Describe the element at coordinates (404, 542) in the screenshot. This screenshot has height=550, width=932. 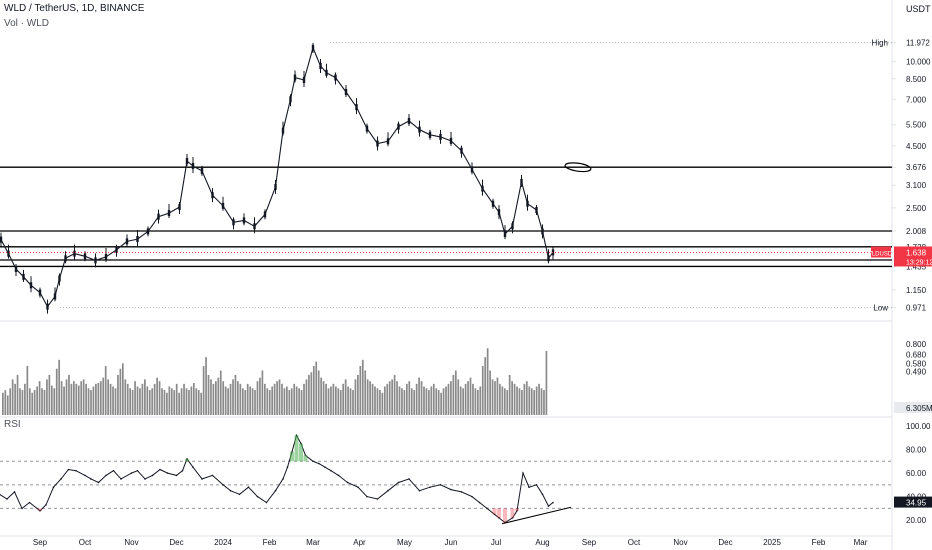
I see `time-axis-label: May` at that location.